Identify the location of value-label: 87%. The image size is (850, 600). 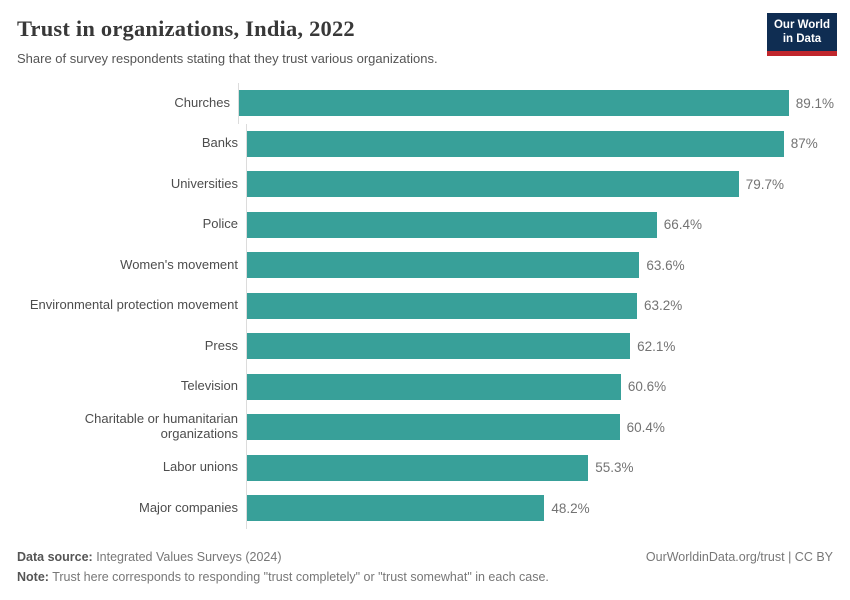
(804, 144).